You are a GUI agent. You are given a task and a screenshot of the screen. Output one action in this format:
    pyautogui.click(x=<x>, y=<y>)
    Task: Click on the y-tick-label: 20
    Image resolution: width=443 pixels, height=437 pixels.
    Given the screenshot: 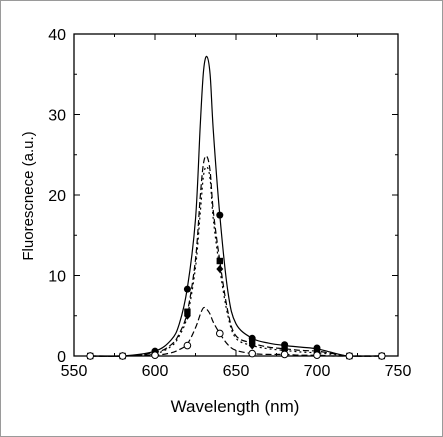 What is the action you would take?
    pyautogui.click(x=57, y=196)
    